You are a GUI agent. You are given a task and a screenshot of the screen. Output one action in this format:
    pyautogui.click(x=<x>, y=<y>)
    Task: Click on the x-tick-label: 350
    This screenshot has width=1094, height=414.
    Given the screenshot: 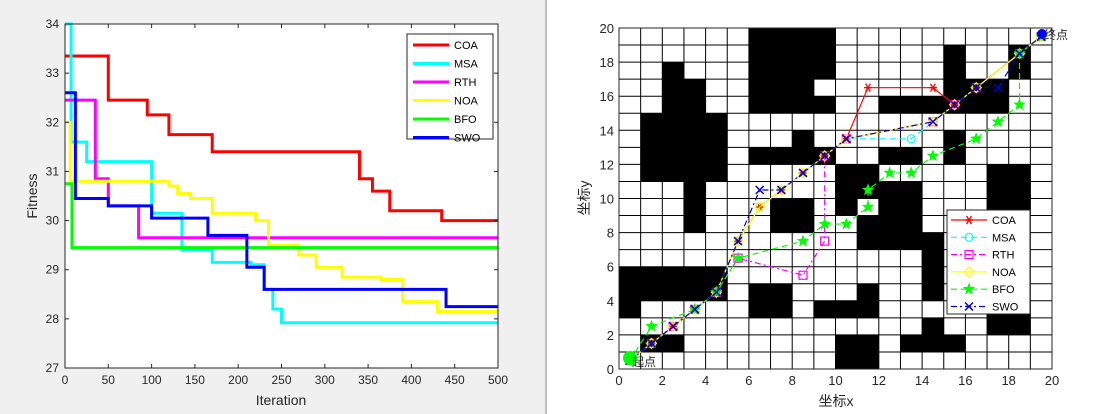 What is the action you would take?
    pyautogui.click(x=368, y=380)
    